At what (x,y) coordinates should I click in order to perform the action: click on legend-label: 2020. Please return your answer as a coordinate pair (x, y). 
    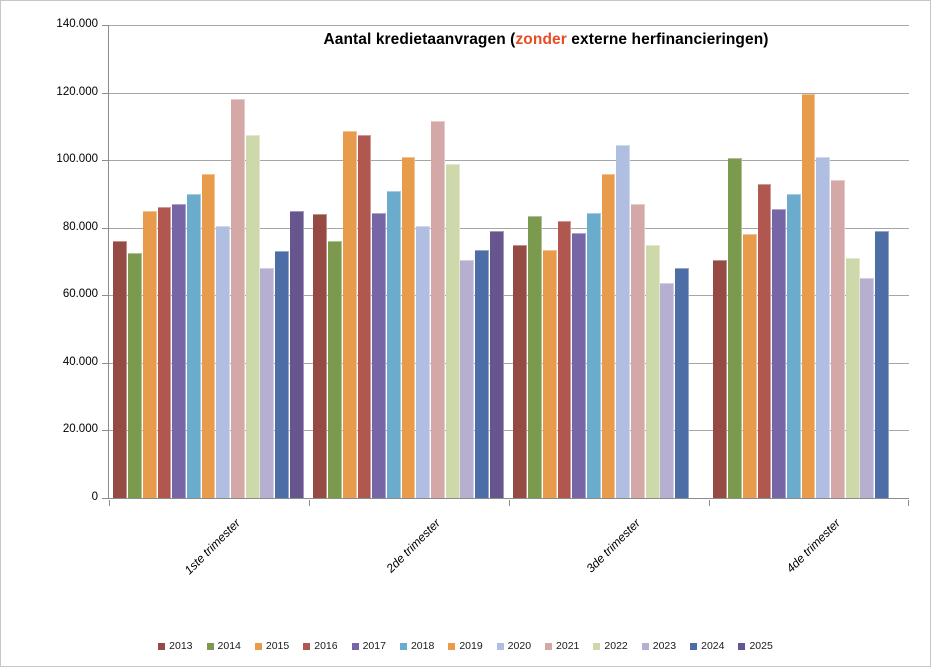
    Looking at the image, I should click on (519, 646).